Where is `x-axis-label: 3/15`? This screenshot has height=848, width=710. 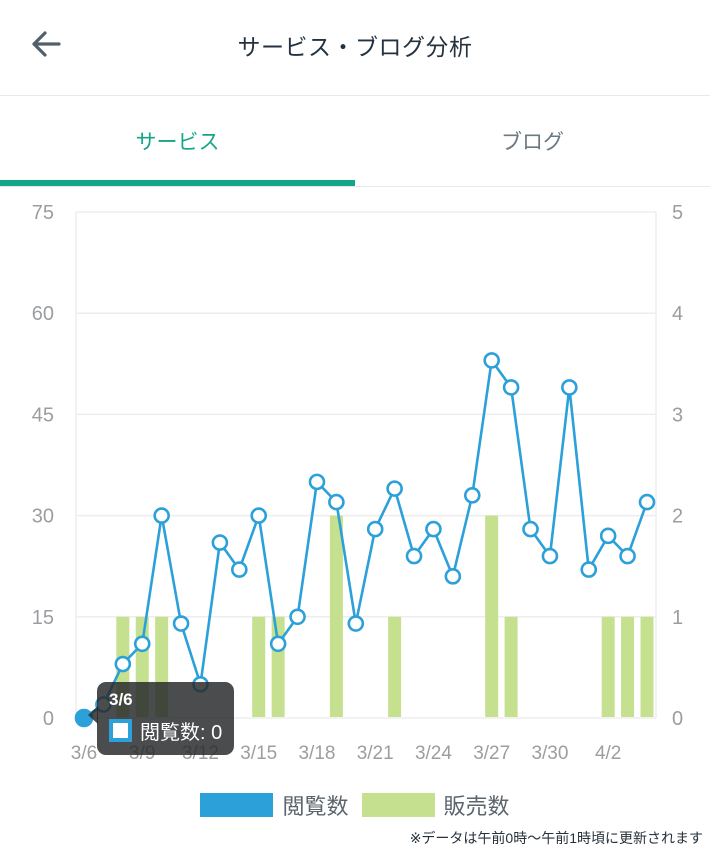
x-axis-label: 3/15 is located at coordinates (258, 753).